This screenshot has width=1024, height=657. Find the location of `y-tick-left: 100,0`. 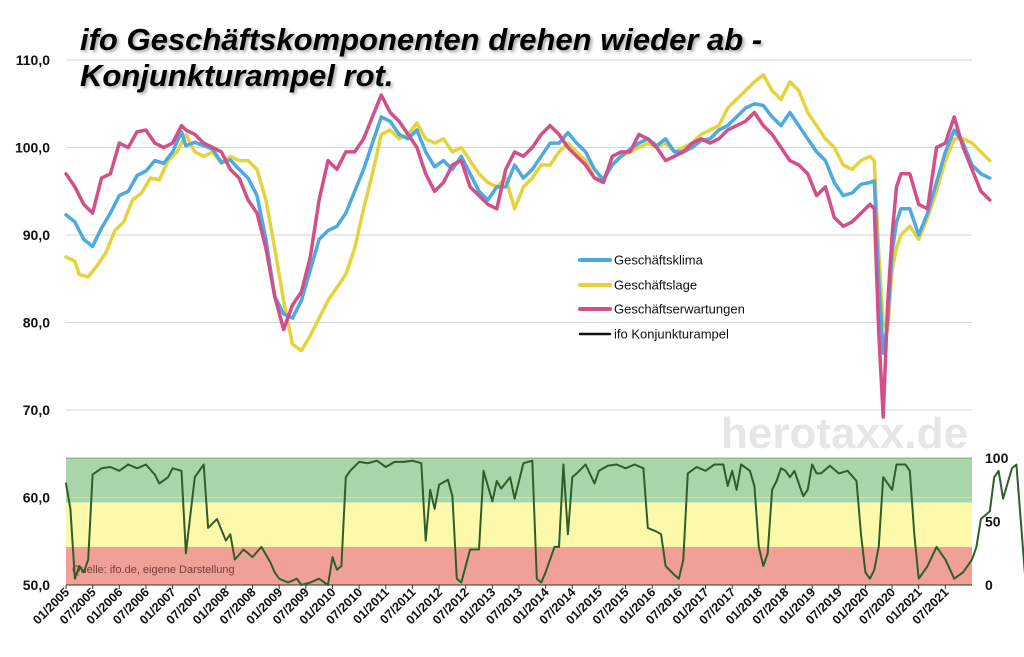

y-tick-left: 100,0 is located at coordinates (32, 148).